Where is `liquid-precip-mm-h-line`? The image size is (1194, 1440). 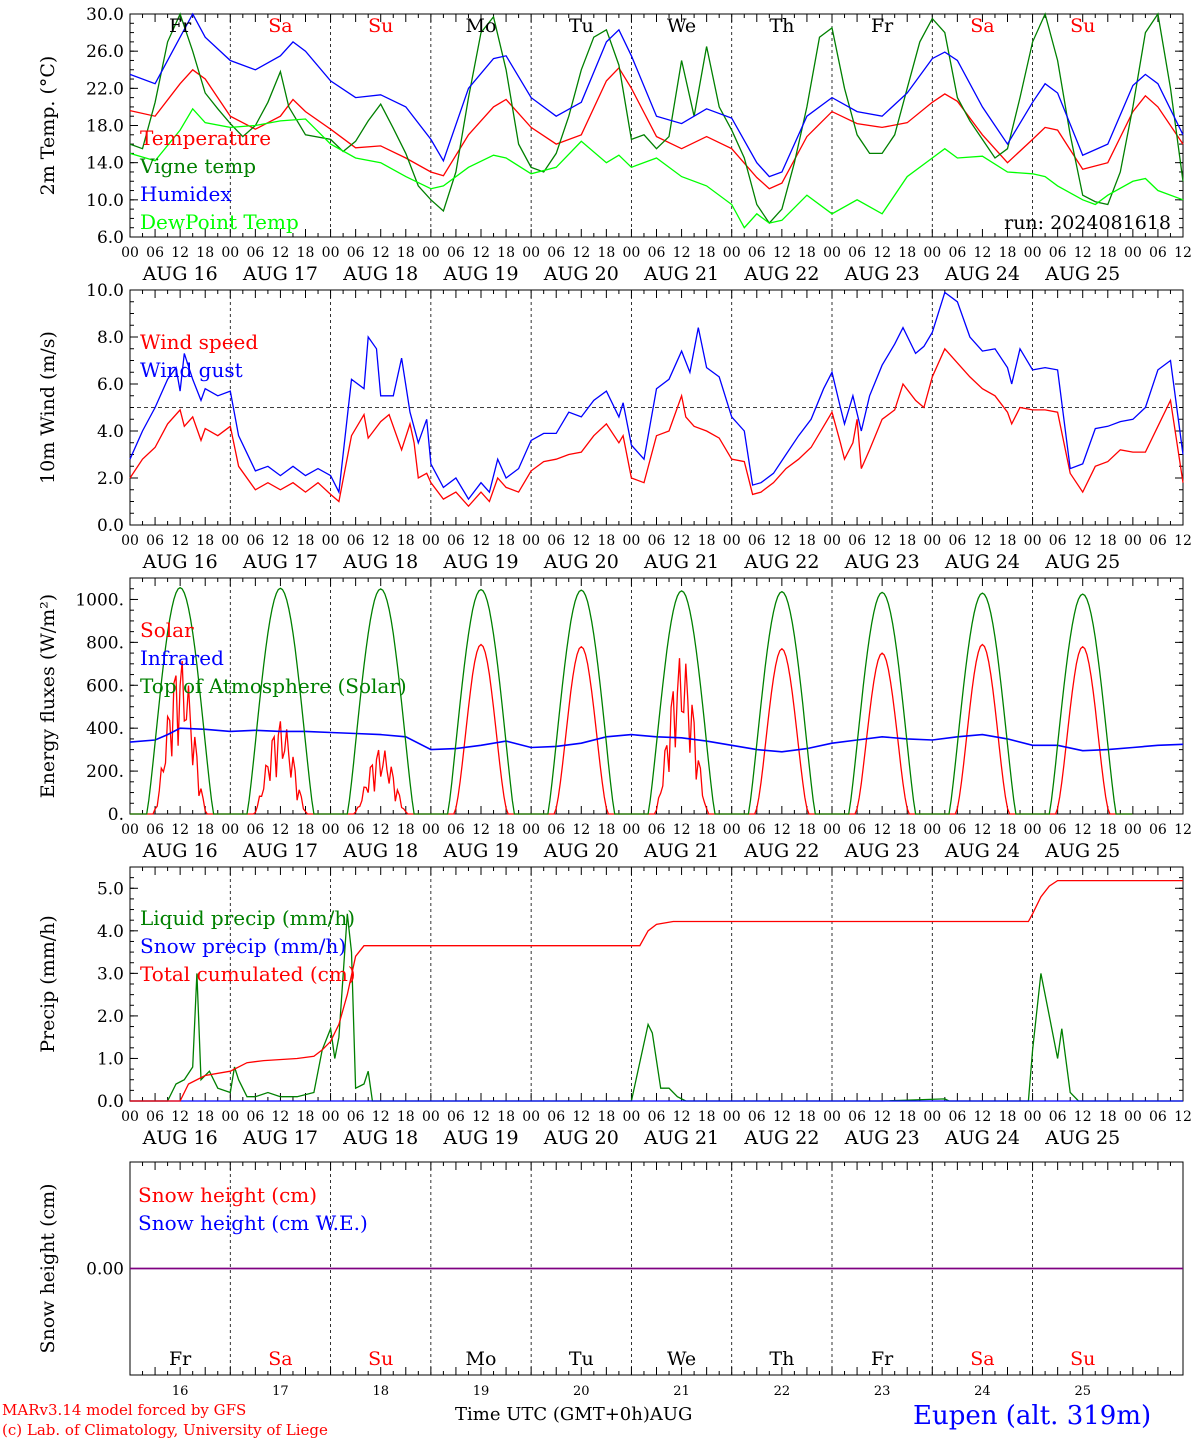
liquid-precip-mm-h-line is located at coordinates (656, 1007).